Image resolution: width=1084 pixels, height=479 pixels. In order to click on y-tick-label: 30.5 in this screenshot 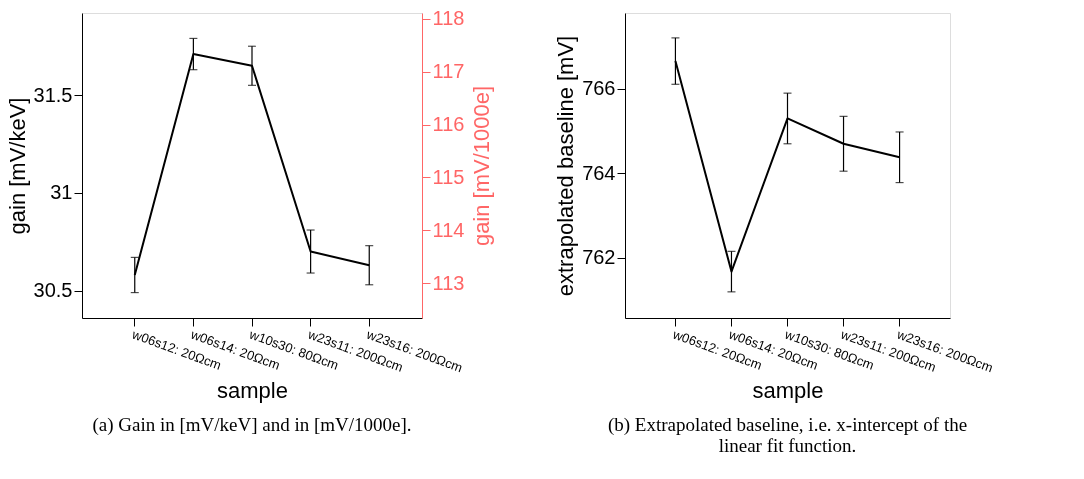, I will do `click(53, 290)`.